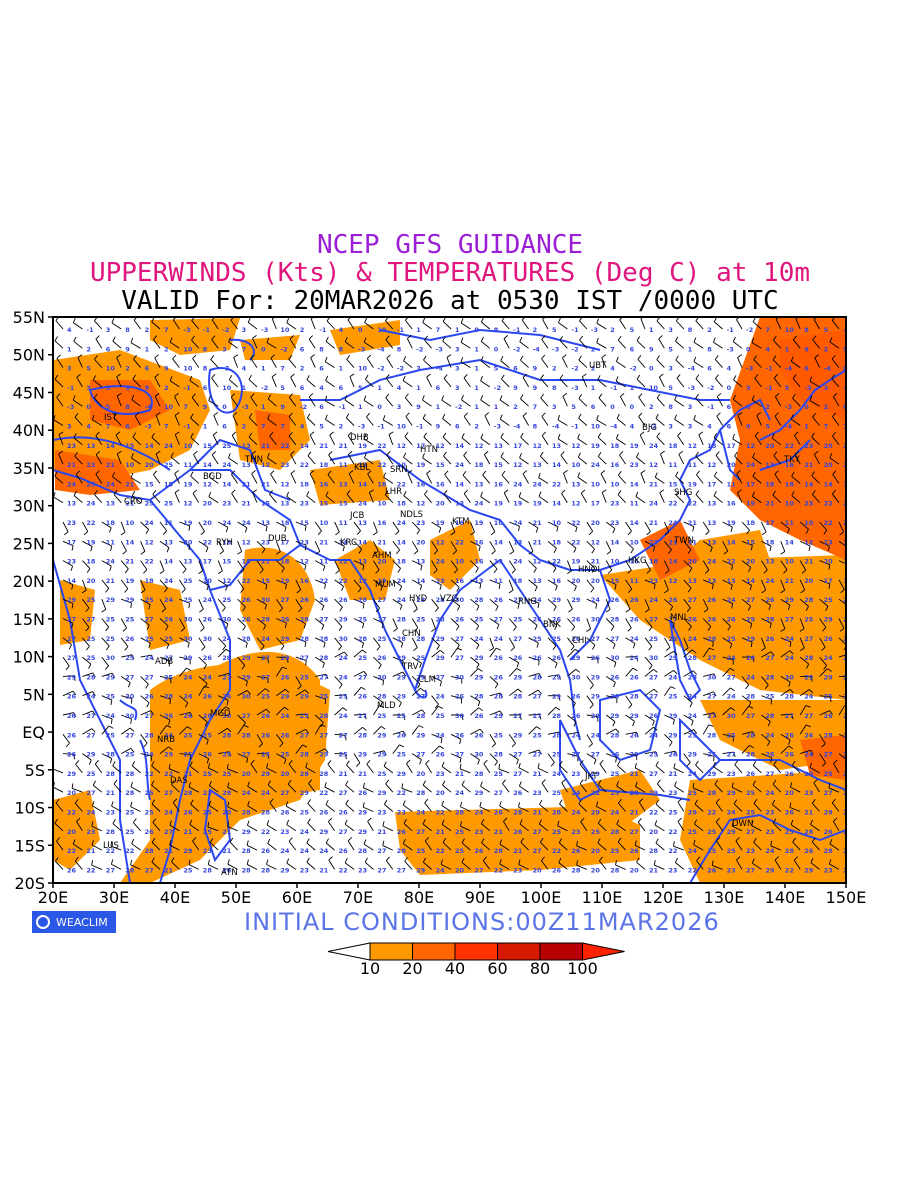  What do you see at coordinates (29, 468) in the screenshot?
I see `lat-tick-label: 35N` at bounding box center [29, 468].